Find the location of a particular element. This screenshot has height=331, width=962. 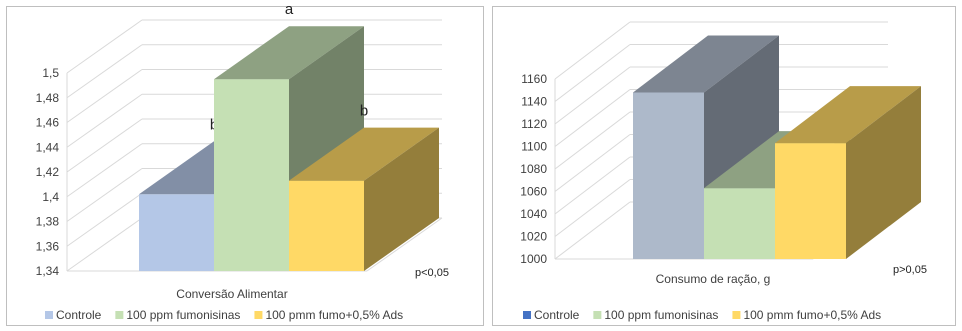

y-tick-label: 1,5 is located at coordinates (50, 73).